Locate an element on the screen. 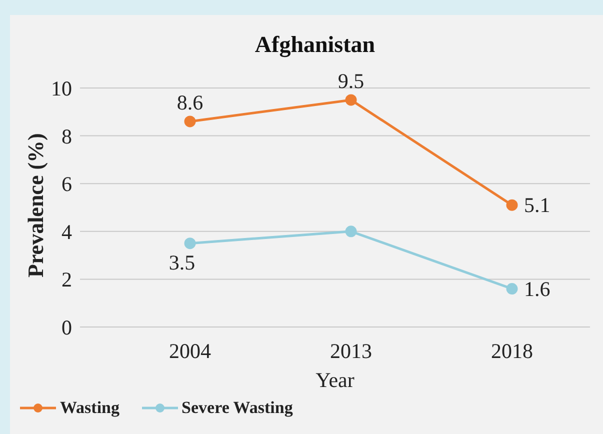 The height and width of the screenshot is (434, 603). y-tick-label: 2 is located at coordinates (67, 280).